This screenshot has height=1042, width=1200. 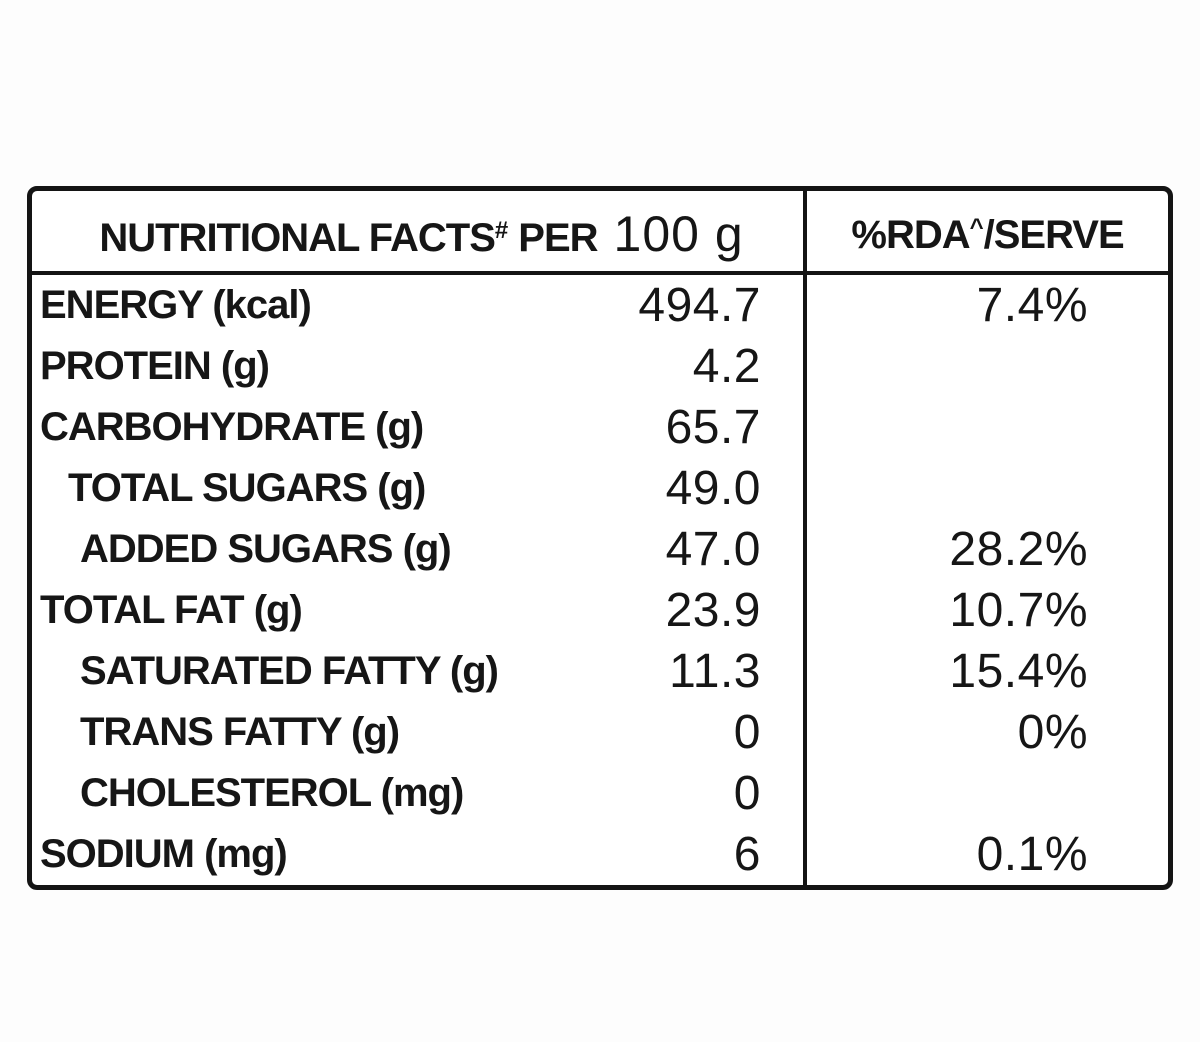 What do you see at coordinates (987, 732) in the screenshot?
I see `rda-cell: 0%` at bounding box center [987, 732].